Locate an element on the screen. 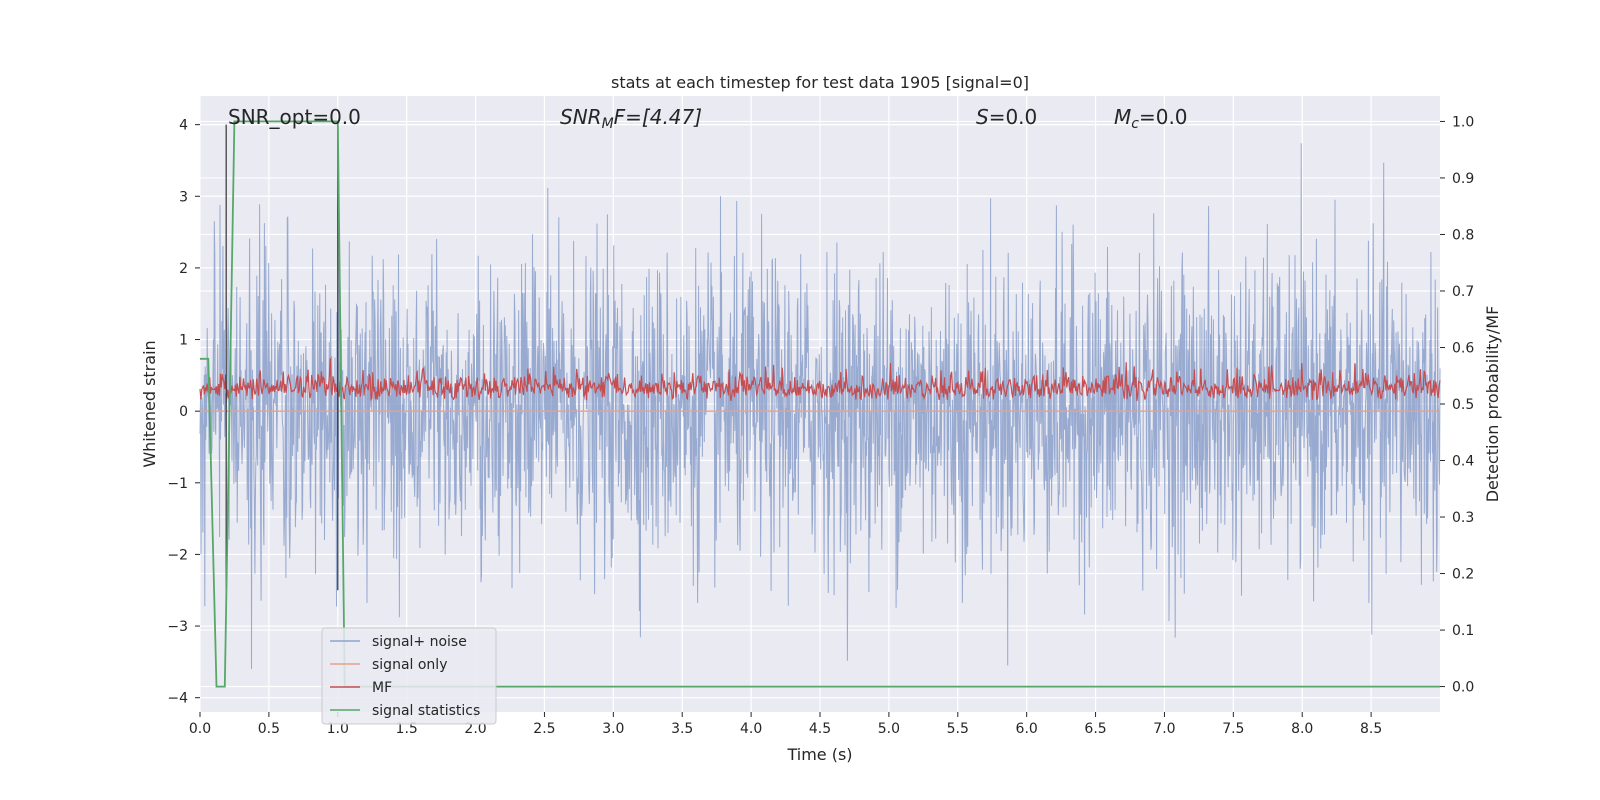  legend-label-mf: MF is located at coordinates (382, 688).